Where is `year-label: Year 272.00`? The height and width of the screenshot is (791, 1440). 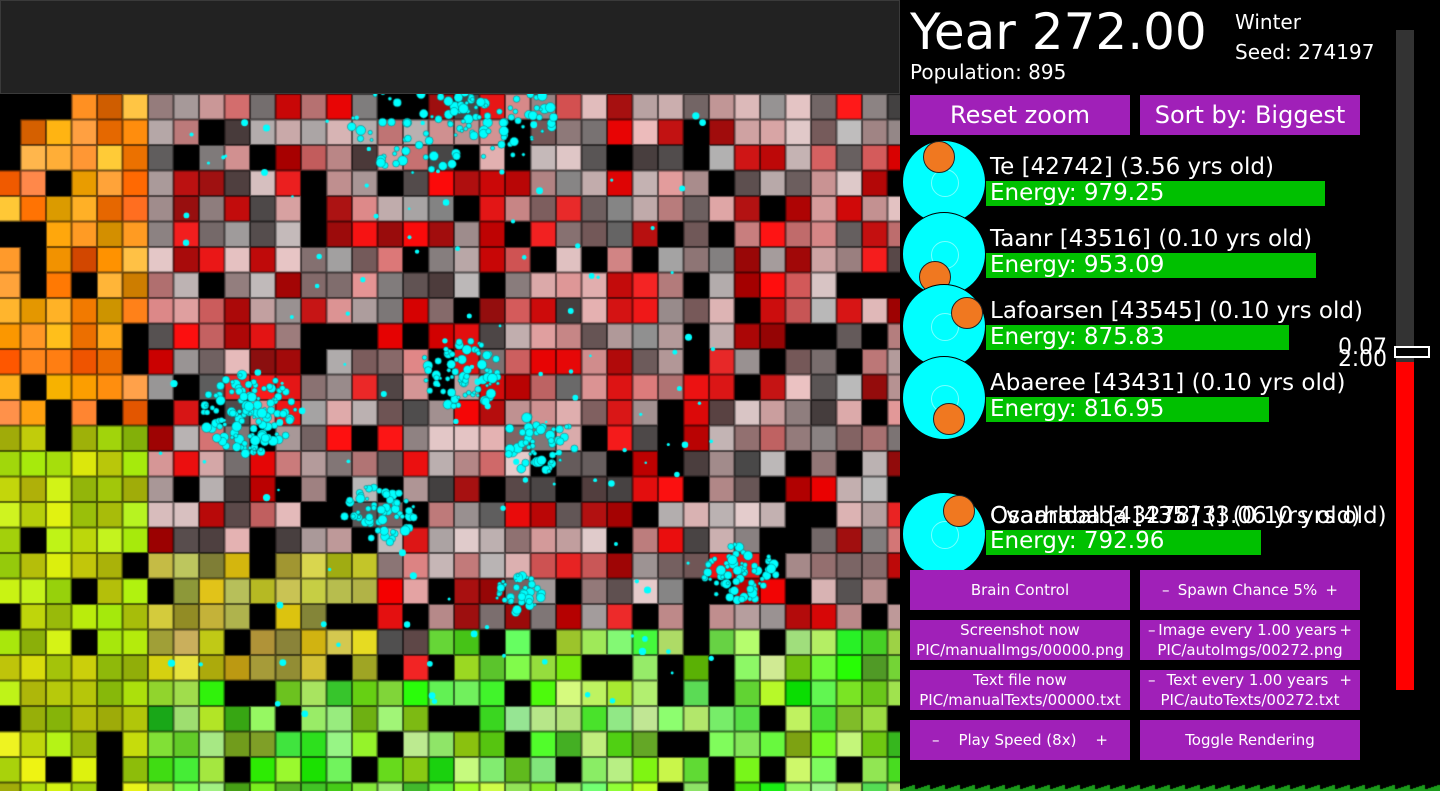 year-label: Year 272.00 is located at coordinates (1058, 32).